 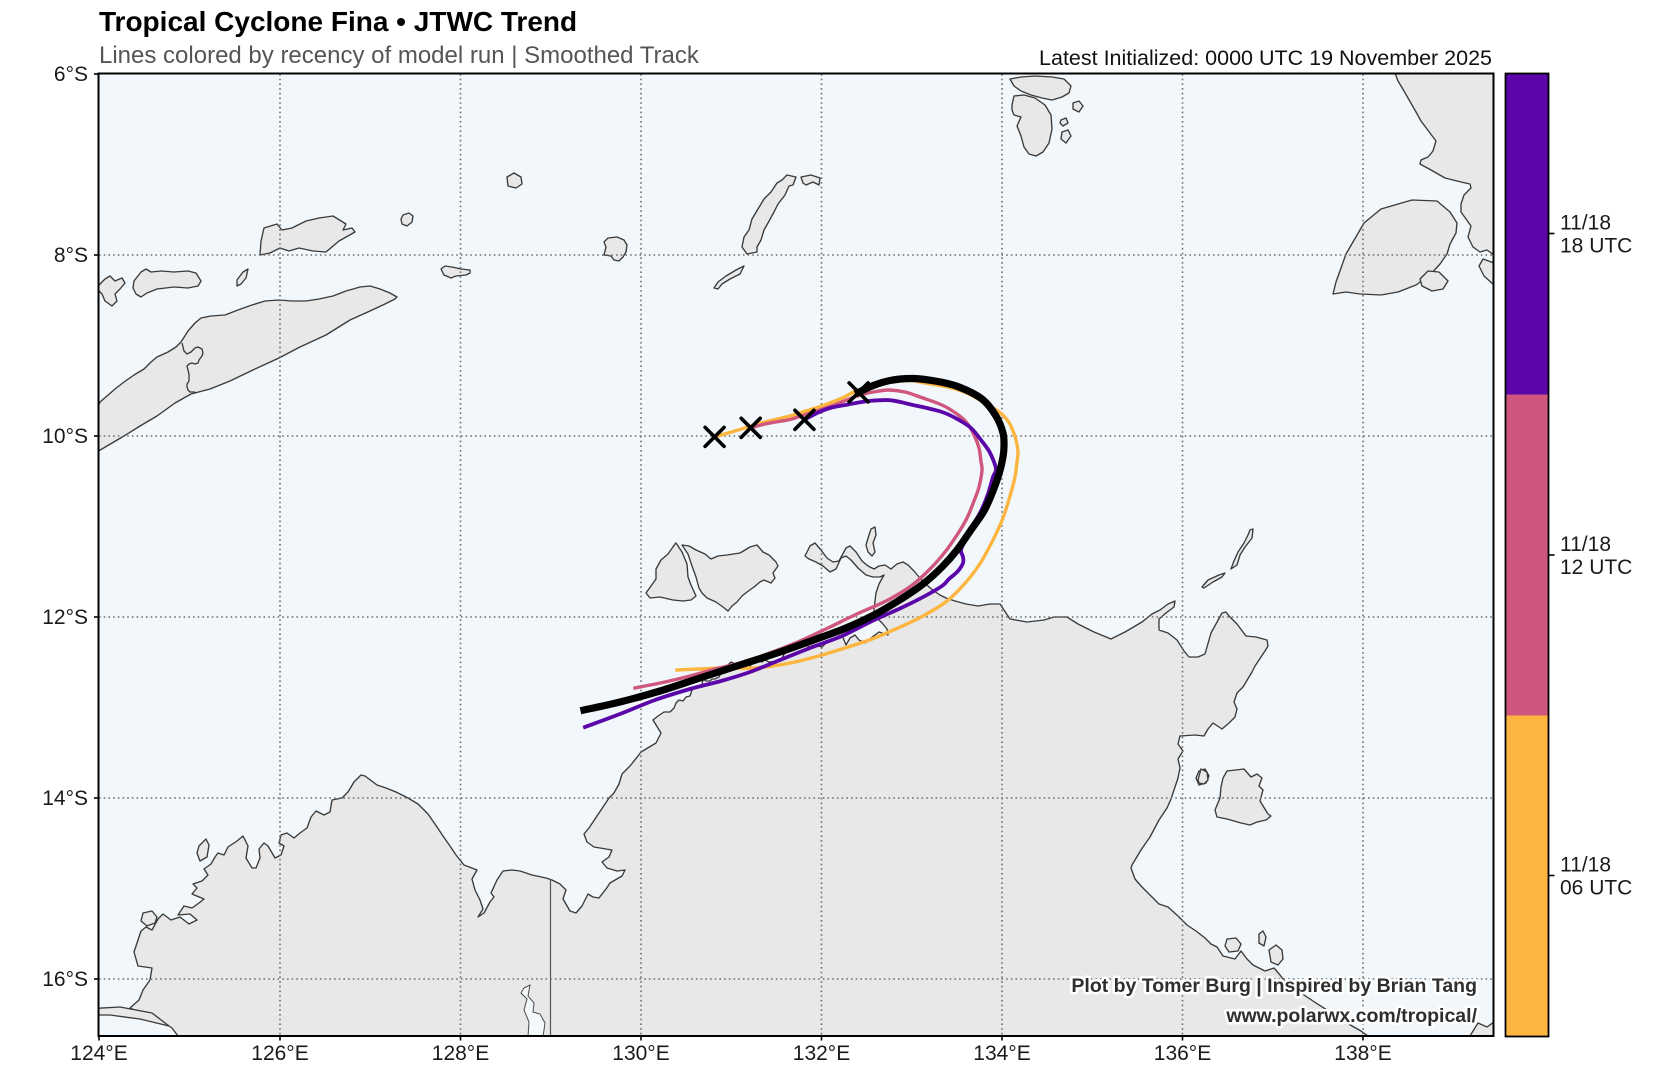 I want to click on svg-text: 126°E, so click(x=279, y=1053).